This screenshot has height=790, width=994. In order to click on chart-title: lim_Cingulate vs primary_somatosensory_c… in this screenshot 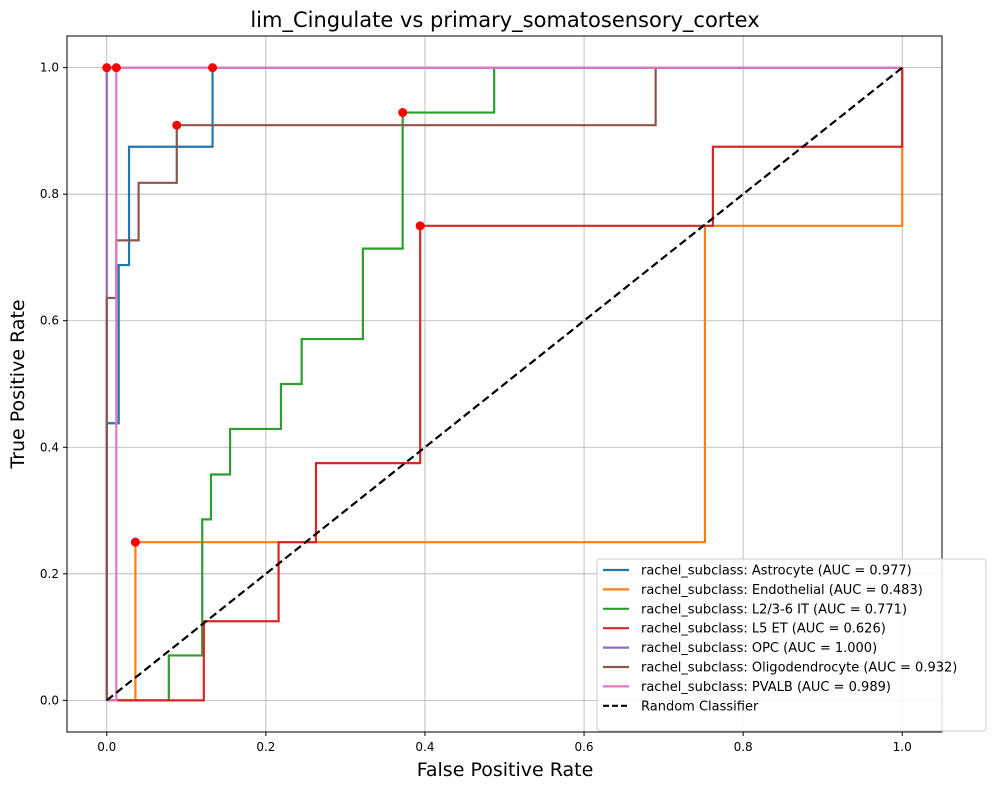, I will do `click(504, 20)`.